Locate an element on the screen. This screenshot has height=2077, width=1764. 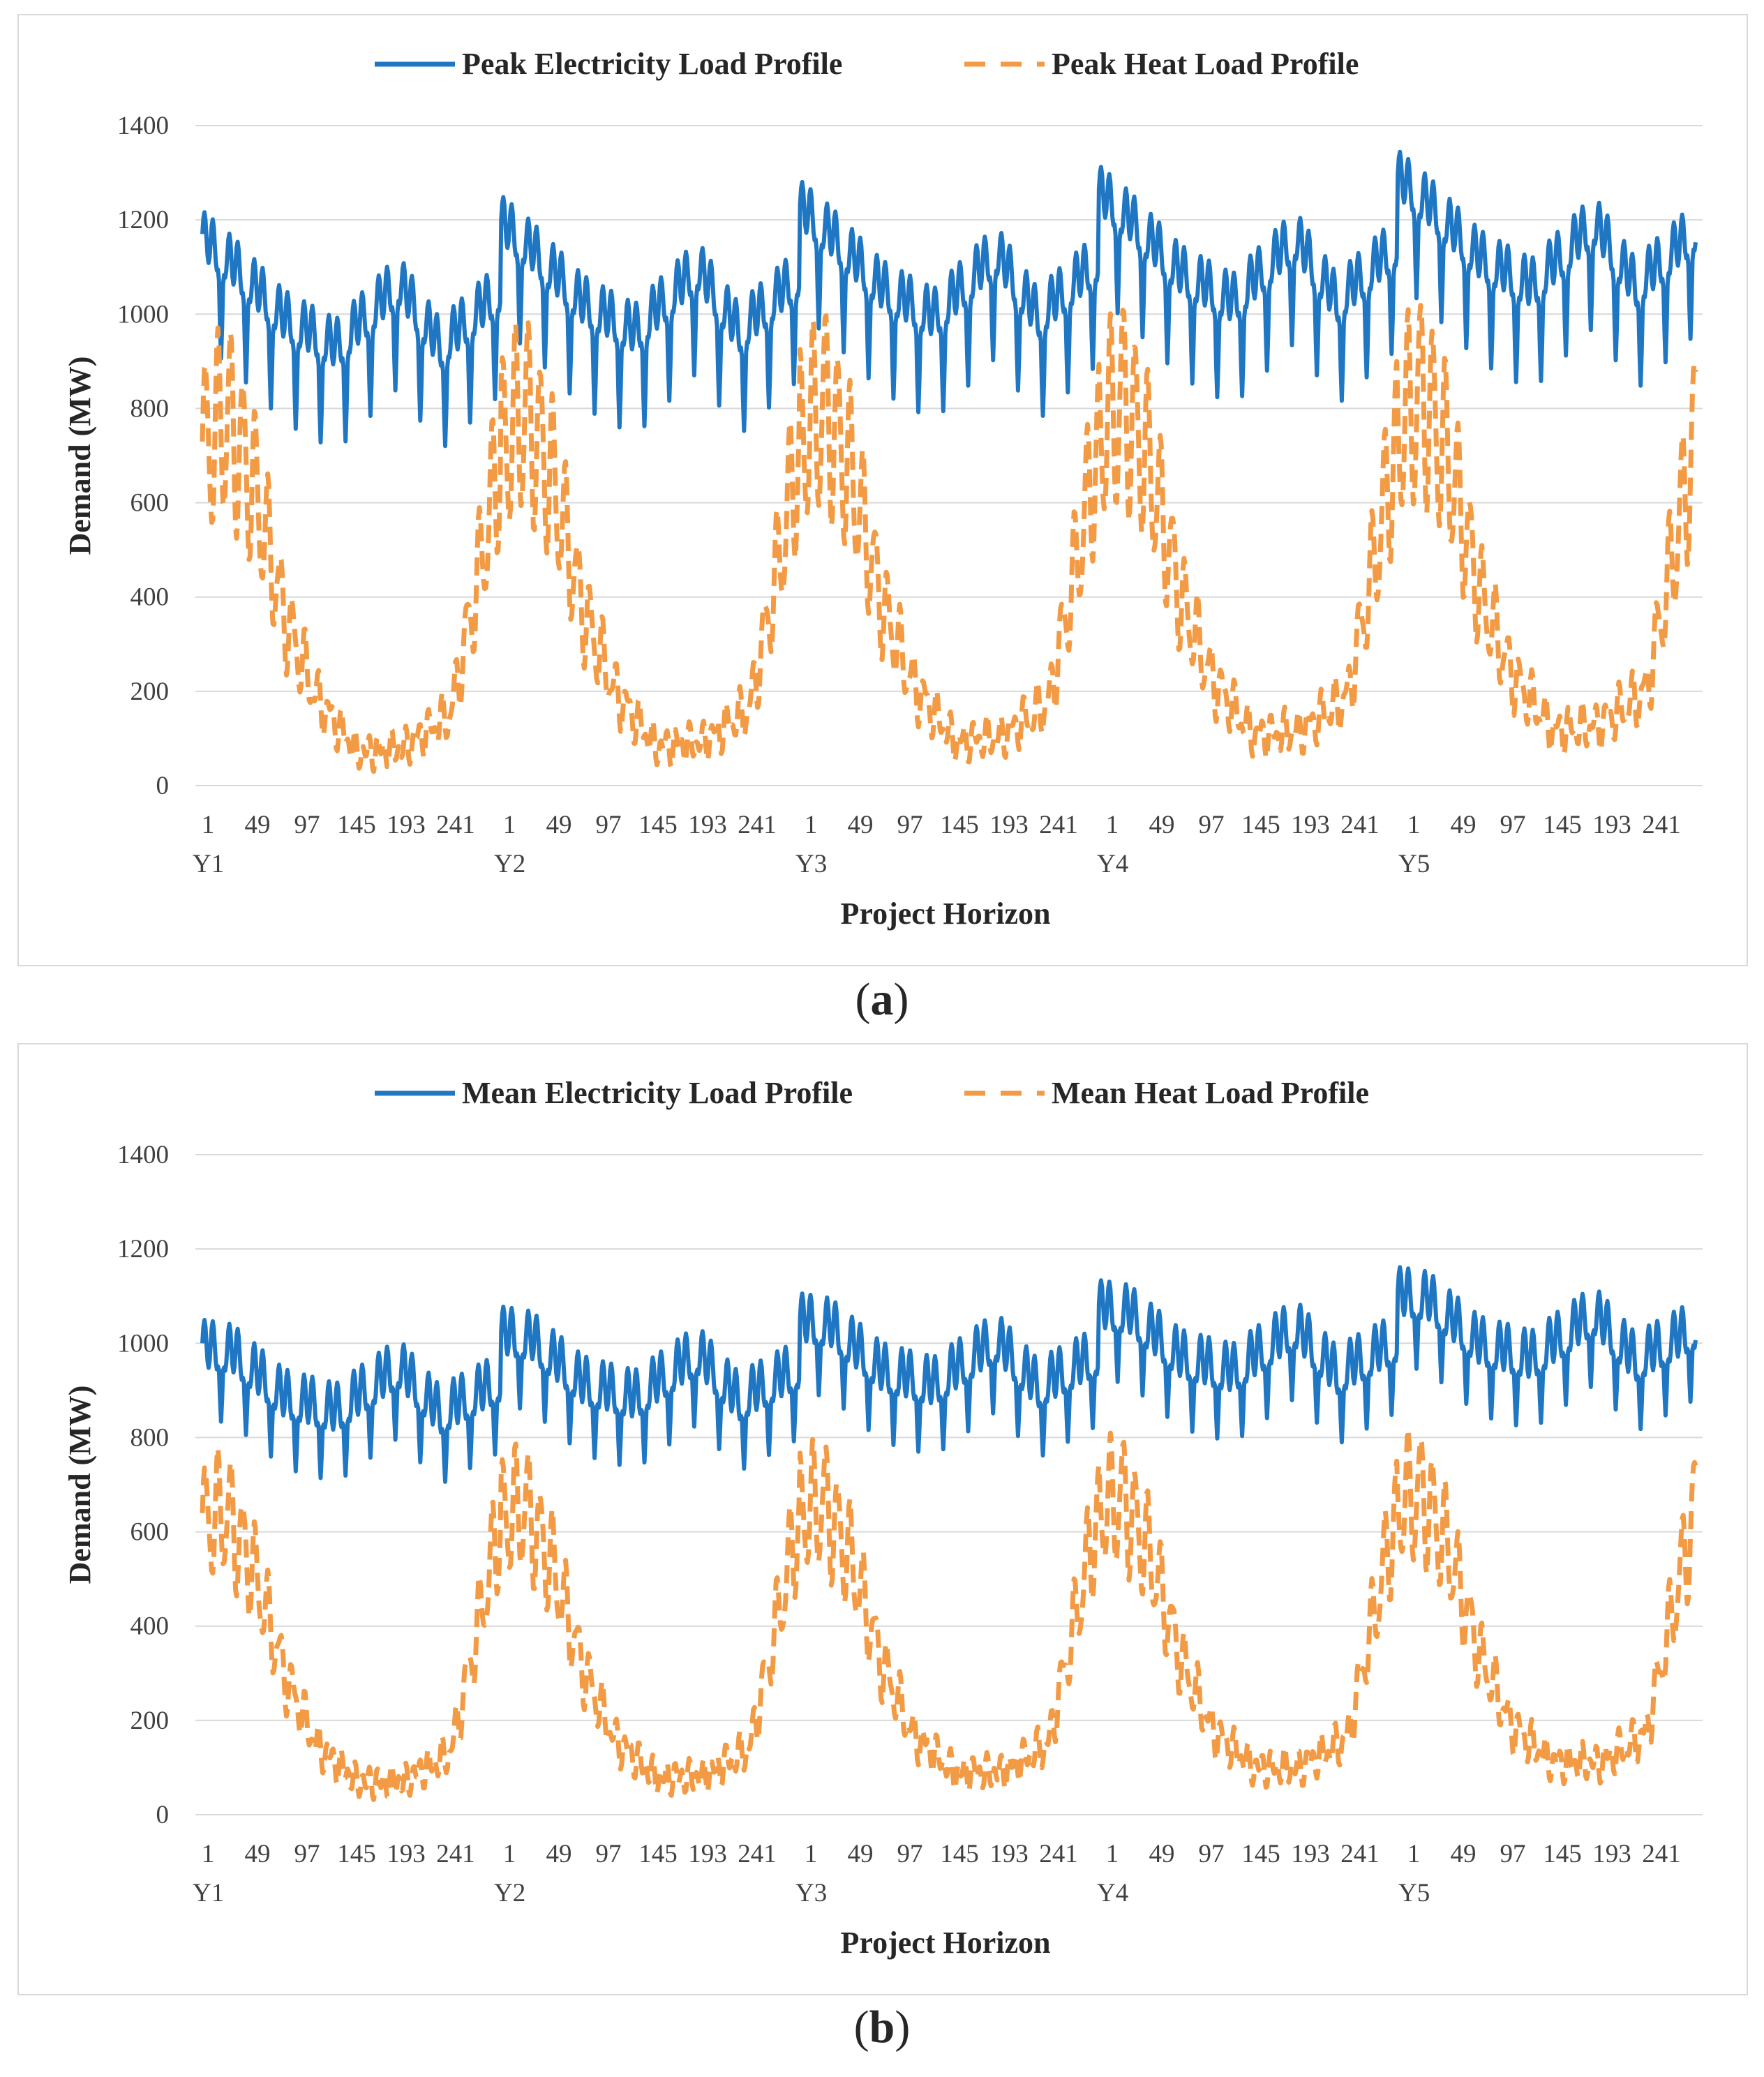
caption-b-letter: b is located at coordinates (882, 2027).